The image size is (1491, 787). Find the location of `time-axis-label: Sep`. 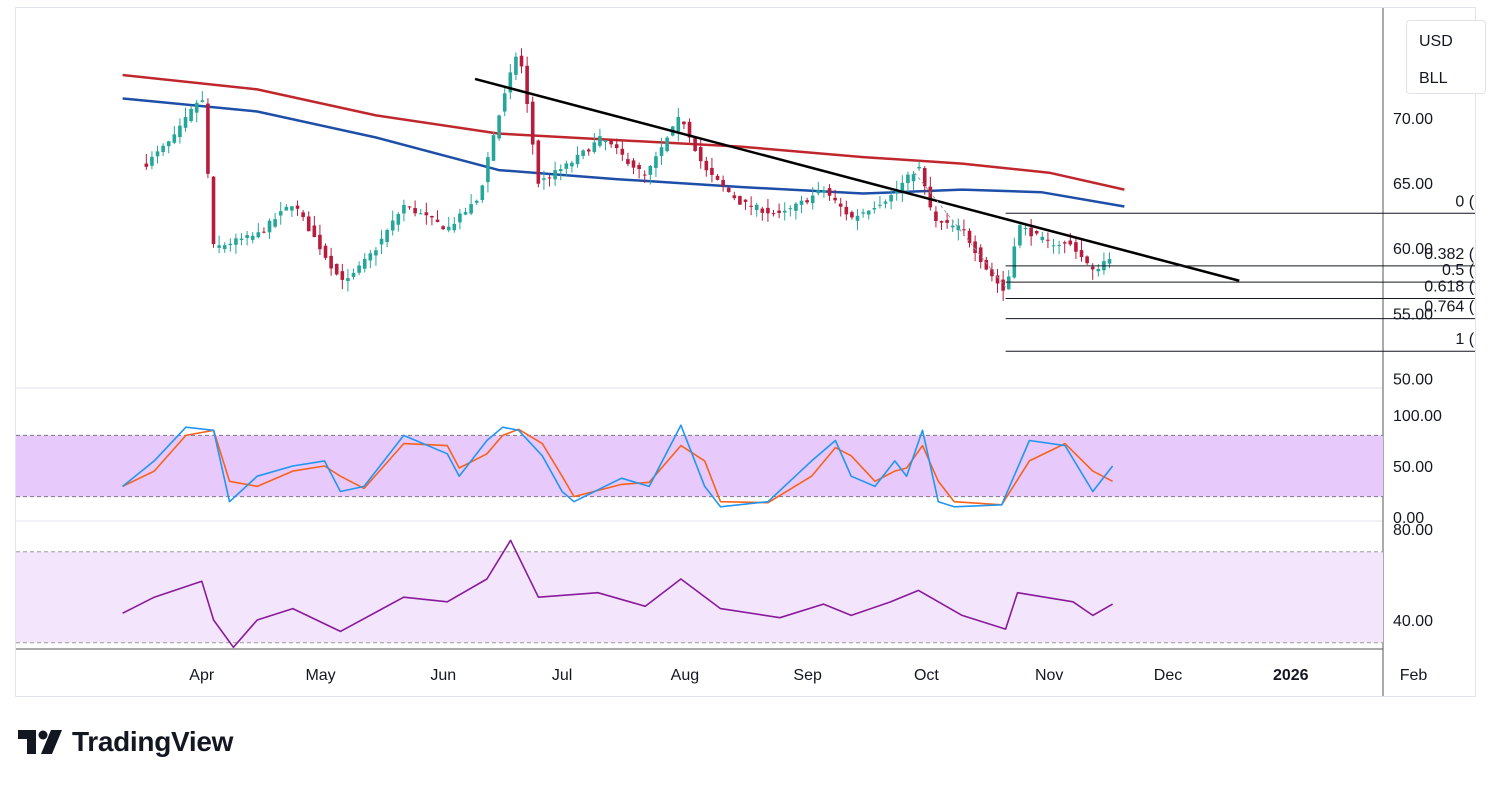

time-axis-label: Sep is located at coordinates (807, 675).